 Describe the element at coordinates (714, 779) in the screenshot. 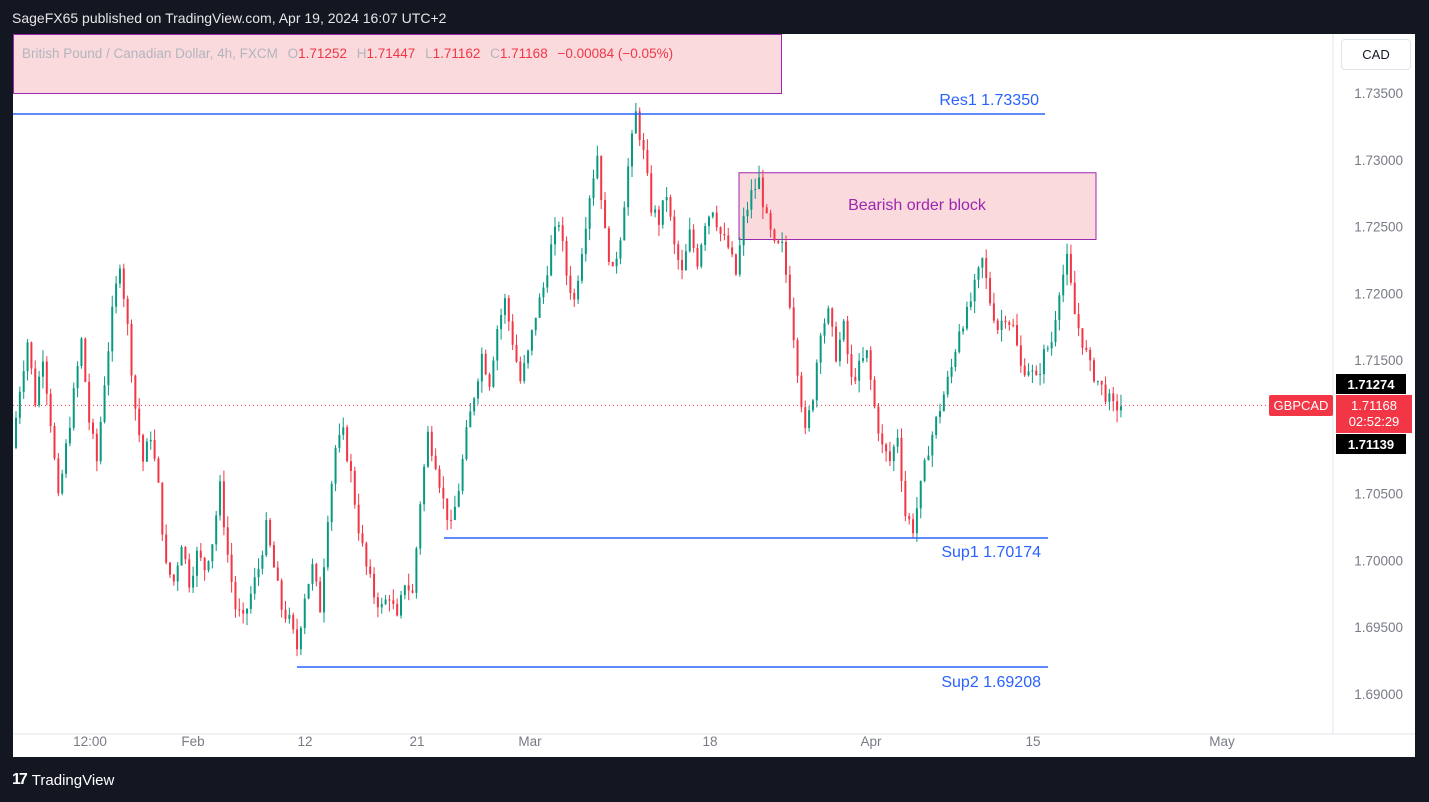

I see `footer-bar` at that location.